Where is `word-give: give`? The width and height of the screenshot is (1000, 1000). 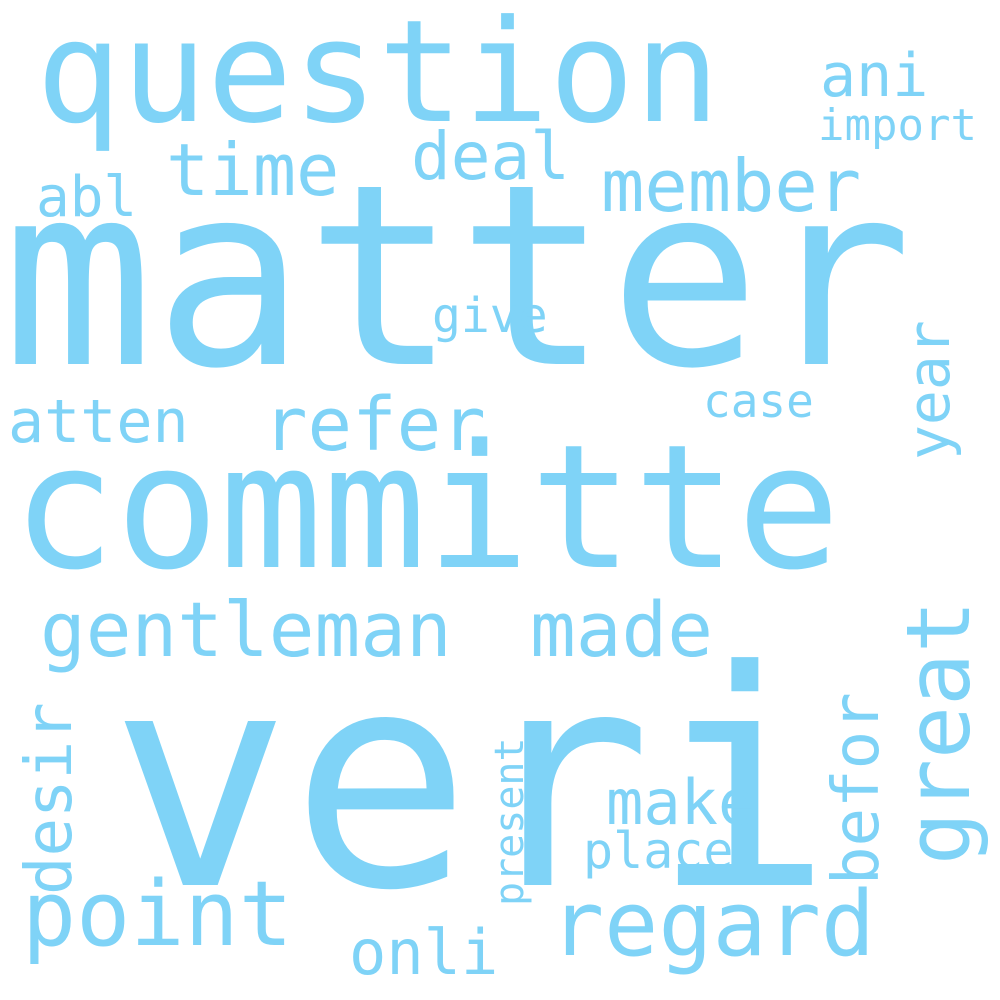
word-give: give is located at coordinates (490, 316).